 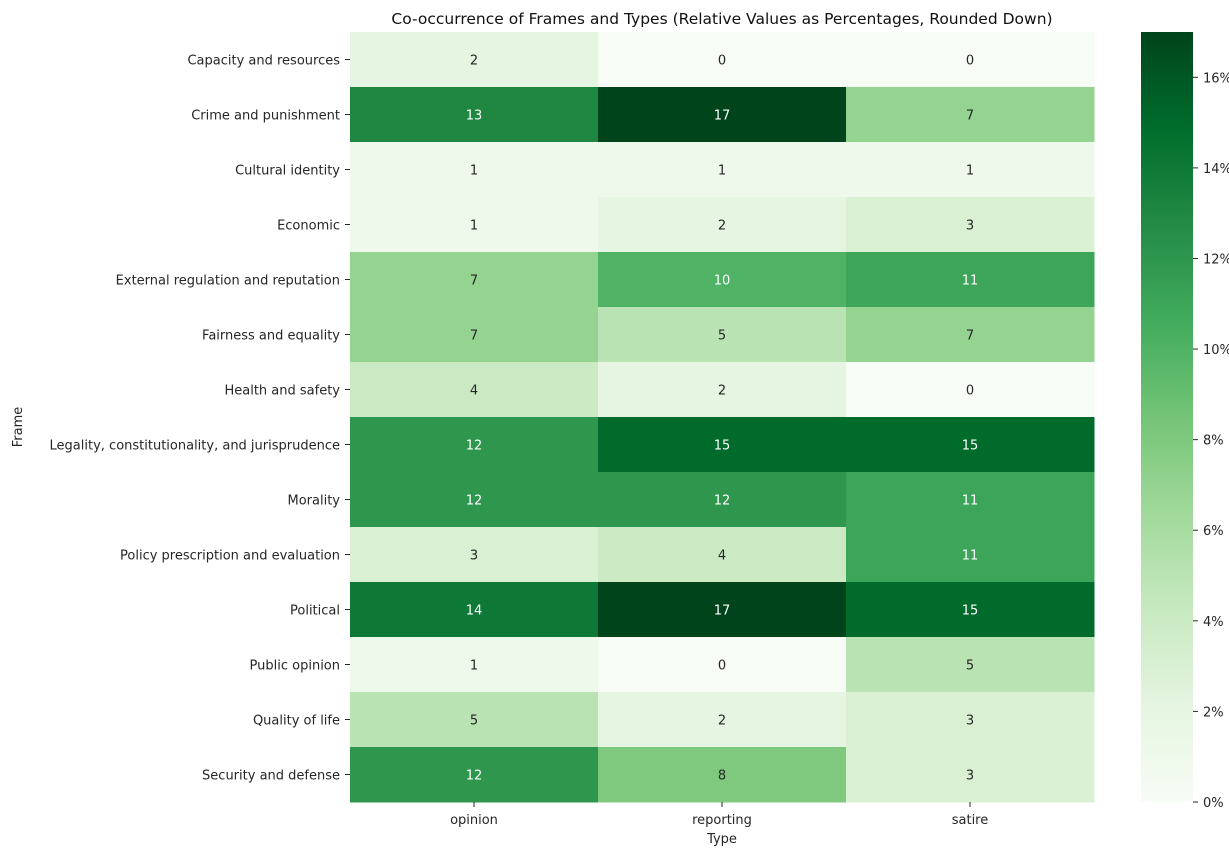 What do you see at coordinates (1216, 259) in the screenshot?
I see `colorbar-tick-label: 12%` at bounding box center [1216, 259].